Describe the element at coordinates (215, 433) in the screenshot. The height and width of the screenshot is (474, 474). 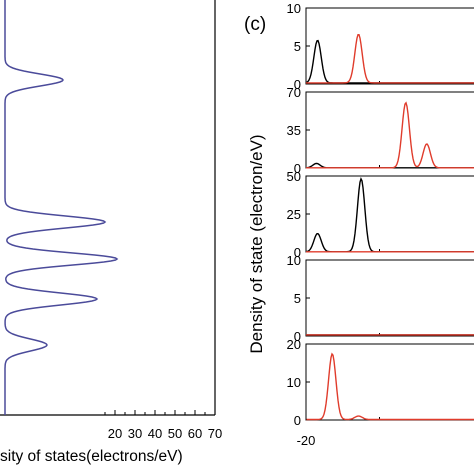
I see `left-x-tick-label: 70` at that location.